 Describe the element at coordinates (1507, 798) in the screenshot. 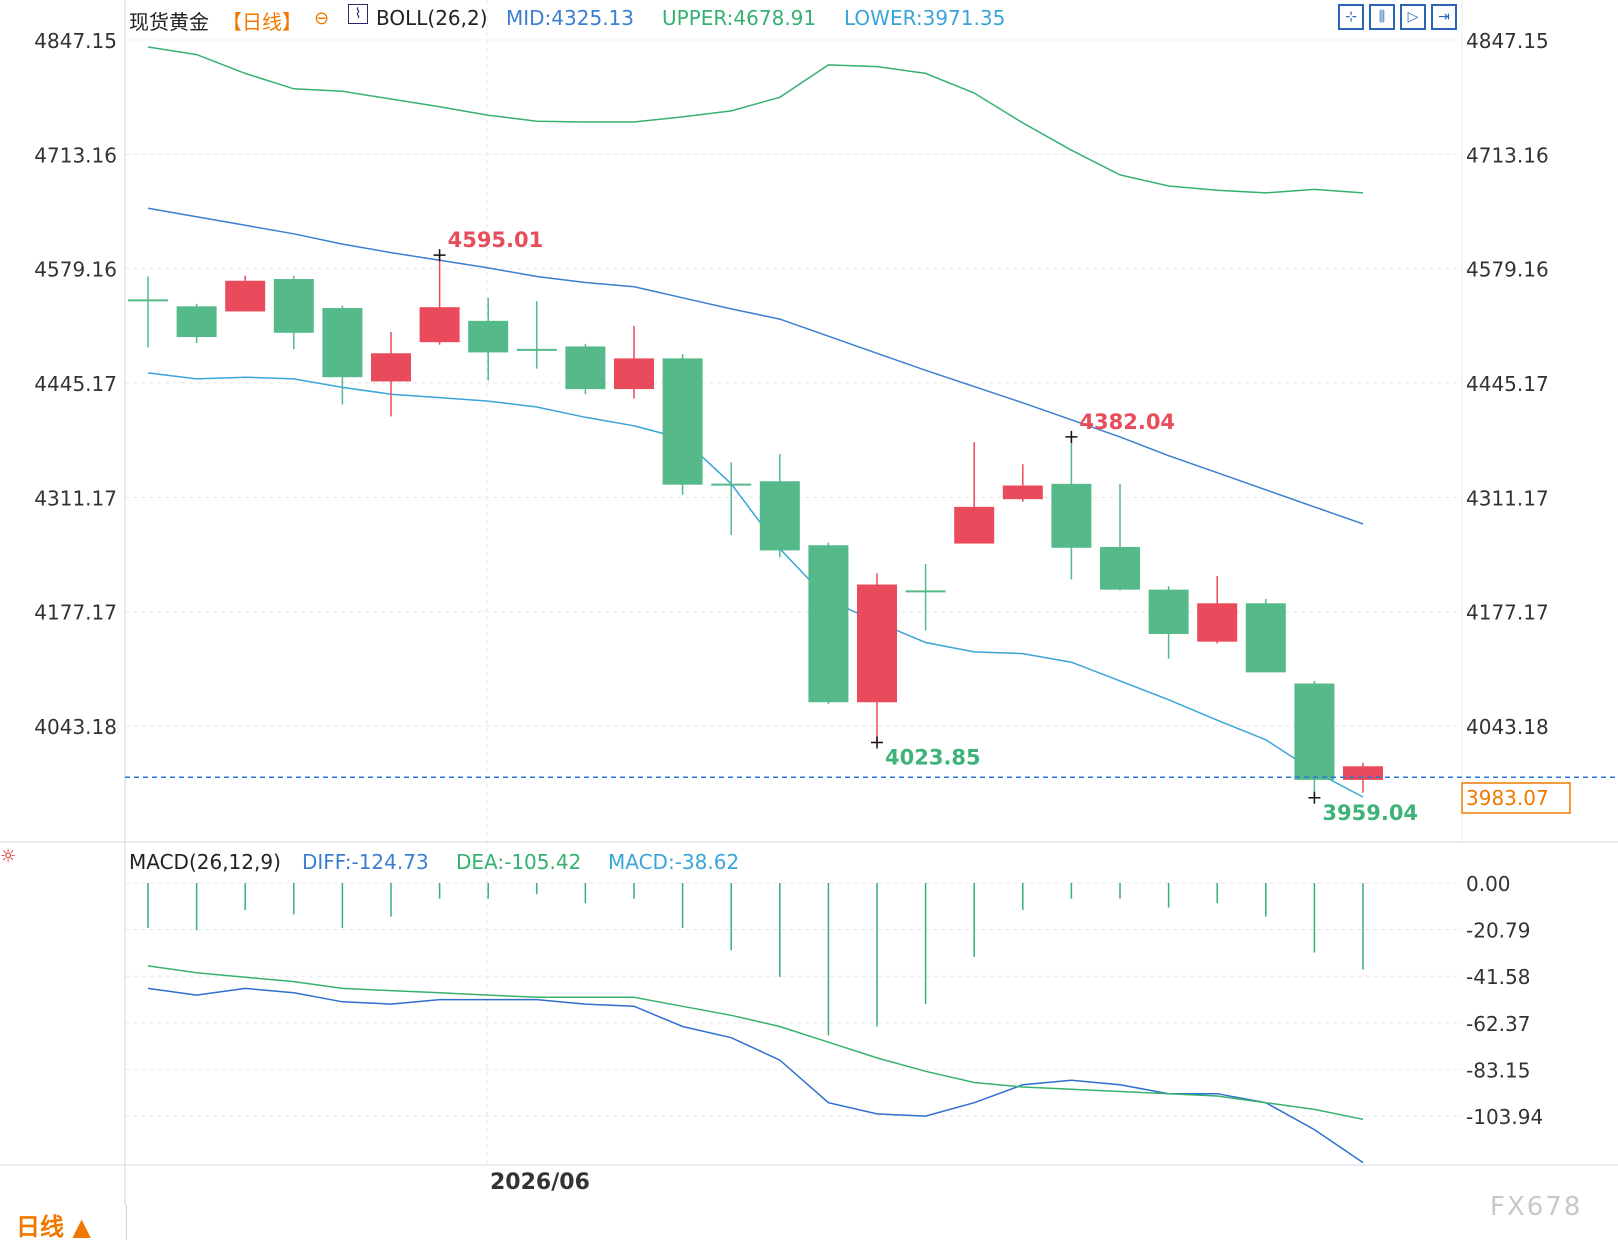

I see `last-price-label: 3983.07` at that location.